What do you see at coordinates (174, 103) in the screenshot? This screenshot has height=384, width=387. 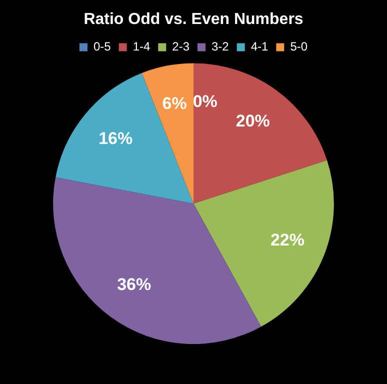 I see `data-label: 6%` at bounding box center [174, 103].